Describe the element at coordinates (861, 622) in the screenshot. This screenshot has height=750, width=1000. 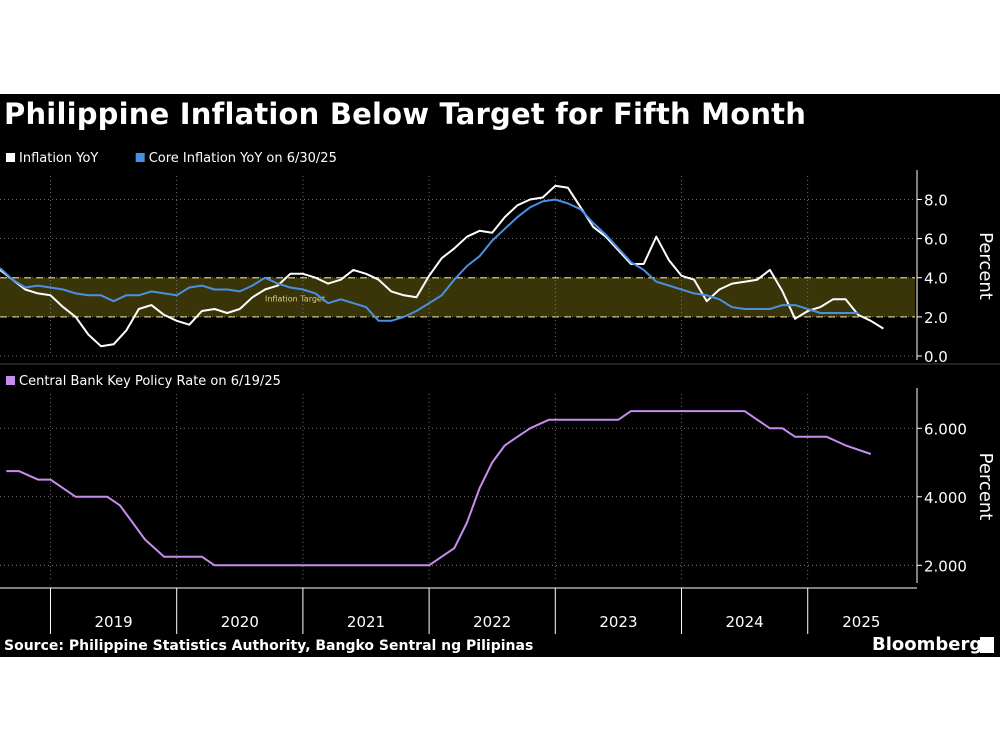
I see `x-tick-label: 2025` at that location.